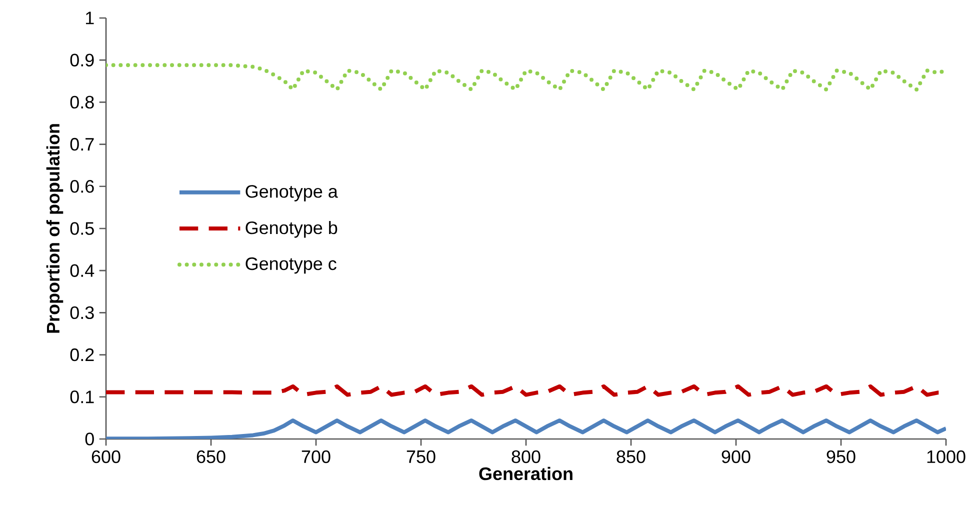 The width and height of the screenshot is (977, 516). I want to click on x-tick-label: 700, so click(316, 457).